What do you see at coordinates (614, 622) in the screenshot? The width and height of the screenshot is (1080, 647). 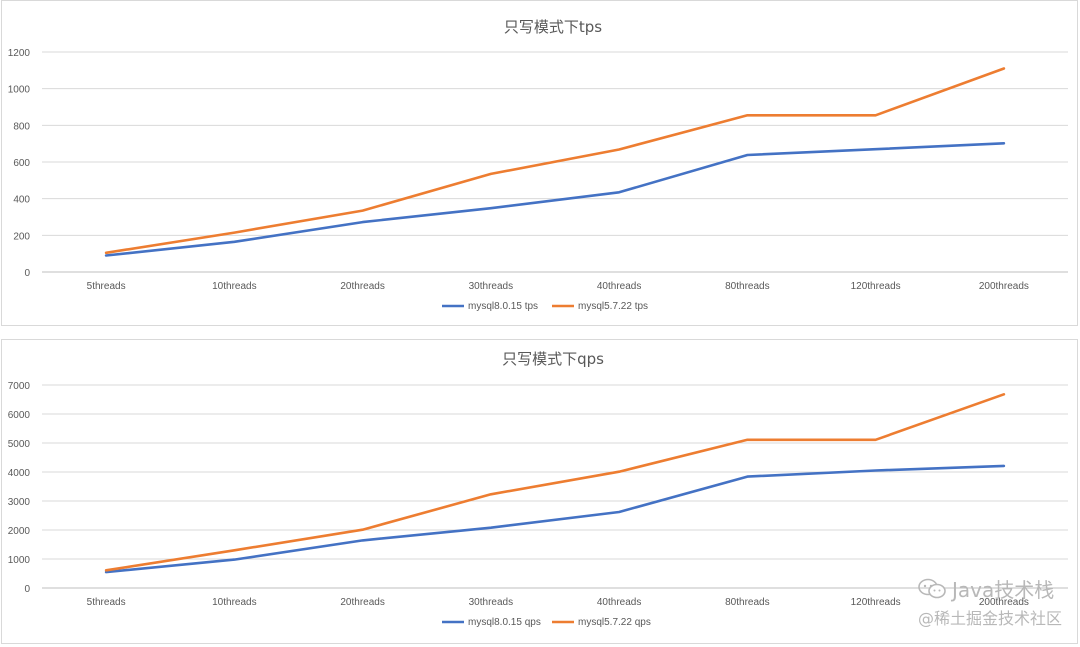 I see `legend-label: mysql5.7.22 qps` at bounding box center [614, 622].